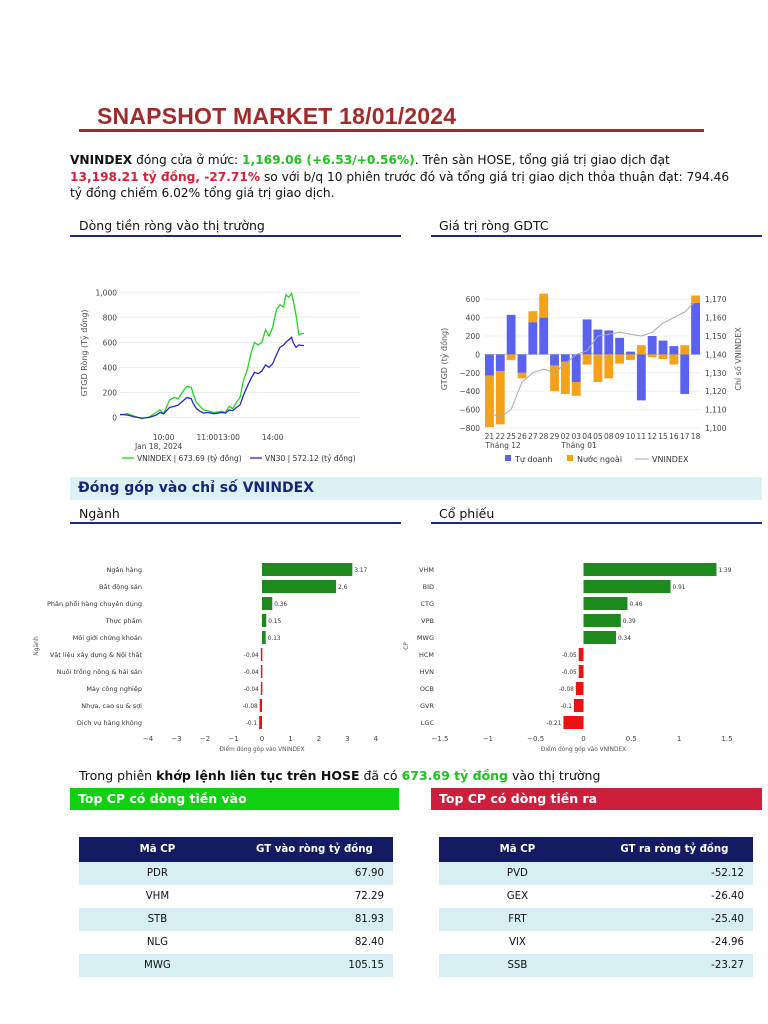 The width and height of the screenshot is (768, 1024). Describe the element at coordinates (674, 965) in the screenshot. I see `value-cell: -23.27` at that location.